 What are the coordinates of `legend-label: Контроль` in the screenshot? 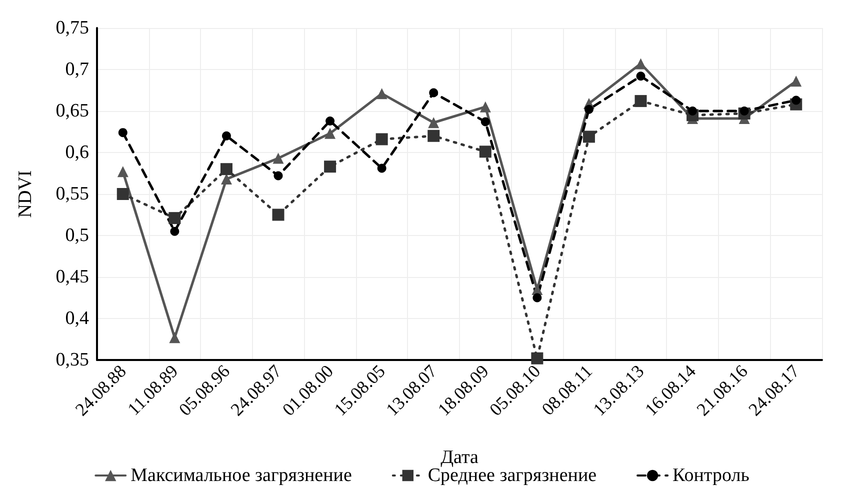 It's located at (711, 475).